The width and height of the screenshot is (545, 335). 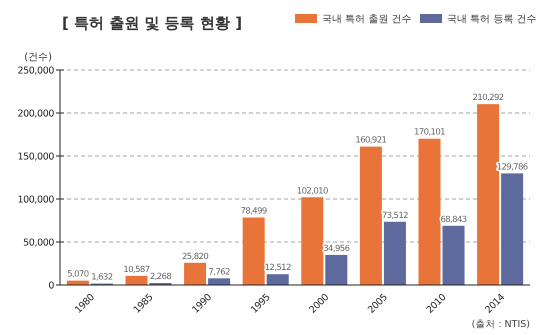 I want to click on data-label: 25,820, so click(x=195, y=257).